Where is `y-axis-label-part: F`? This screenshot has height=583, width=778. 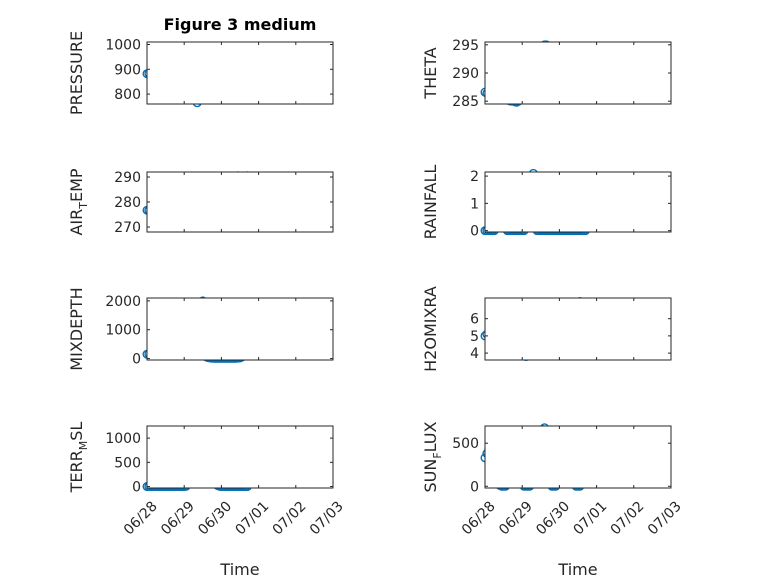 y-axis-label-part: F is located at coordinates (437, 455).